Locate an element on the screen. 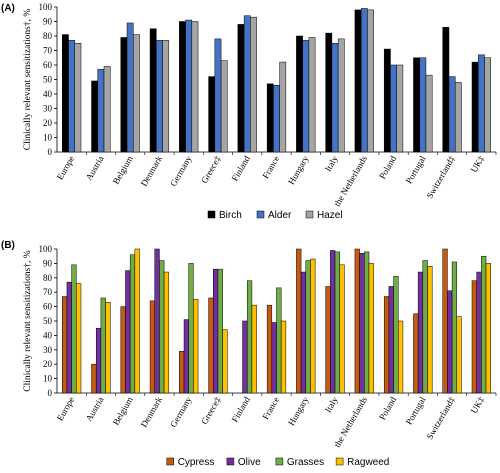 Image resolution: width=500 pixels, height=473 pixels. bar-birch-italy is located at coordinates (329, 92).